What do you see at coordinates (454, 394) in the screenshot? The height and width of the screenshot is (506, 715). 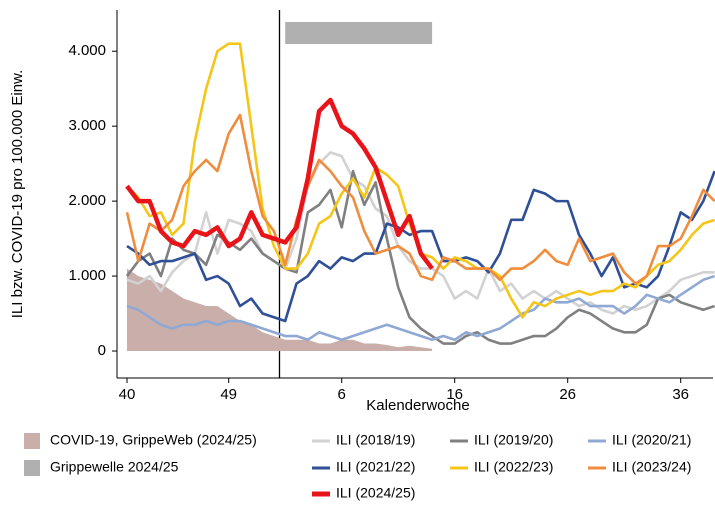 I see `x-tick-label: 16` at bounding box center [454, 394].